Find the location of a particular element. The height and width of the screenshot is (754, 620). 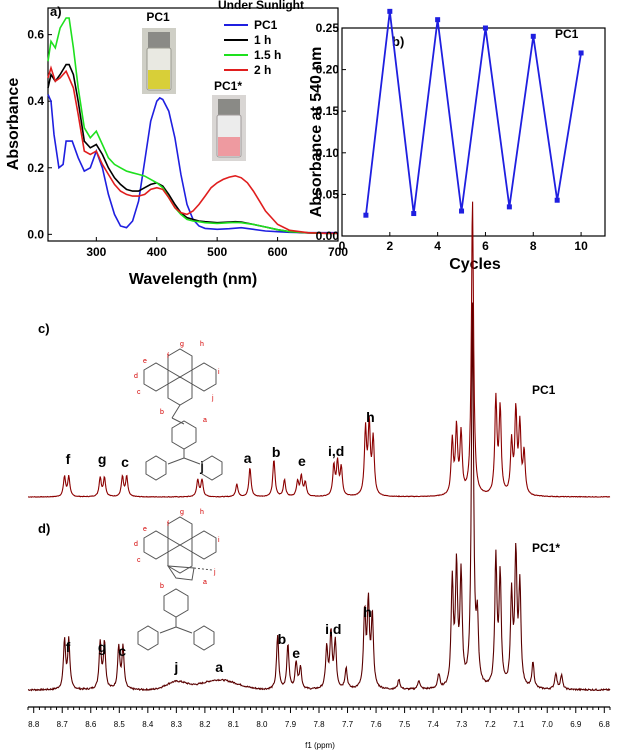

ppm-tick-label: 7.4 is located at coordinates (434, 724).